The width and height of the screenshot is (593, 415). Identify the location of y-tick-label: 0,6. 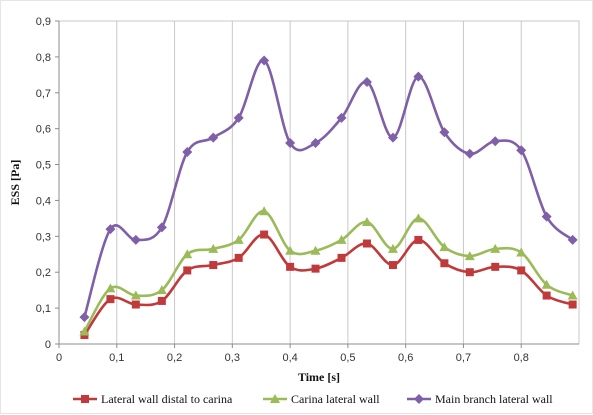
(43, 130).